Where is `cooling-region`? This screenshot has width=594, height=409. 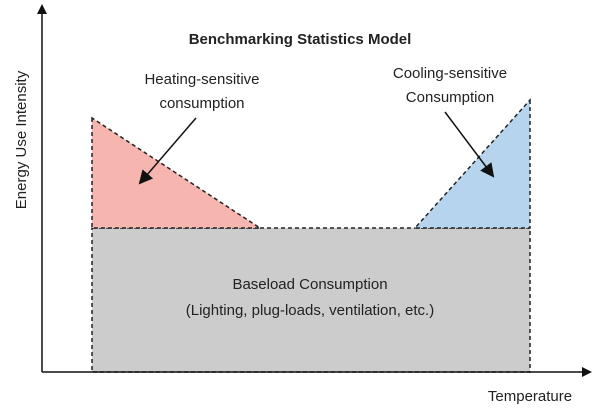 cooling-region is located at coordinates (472, 163).